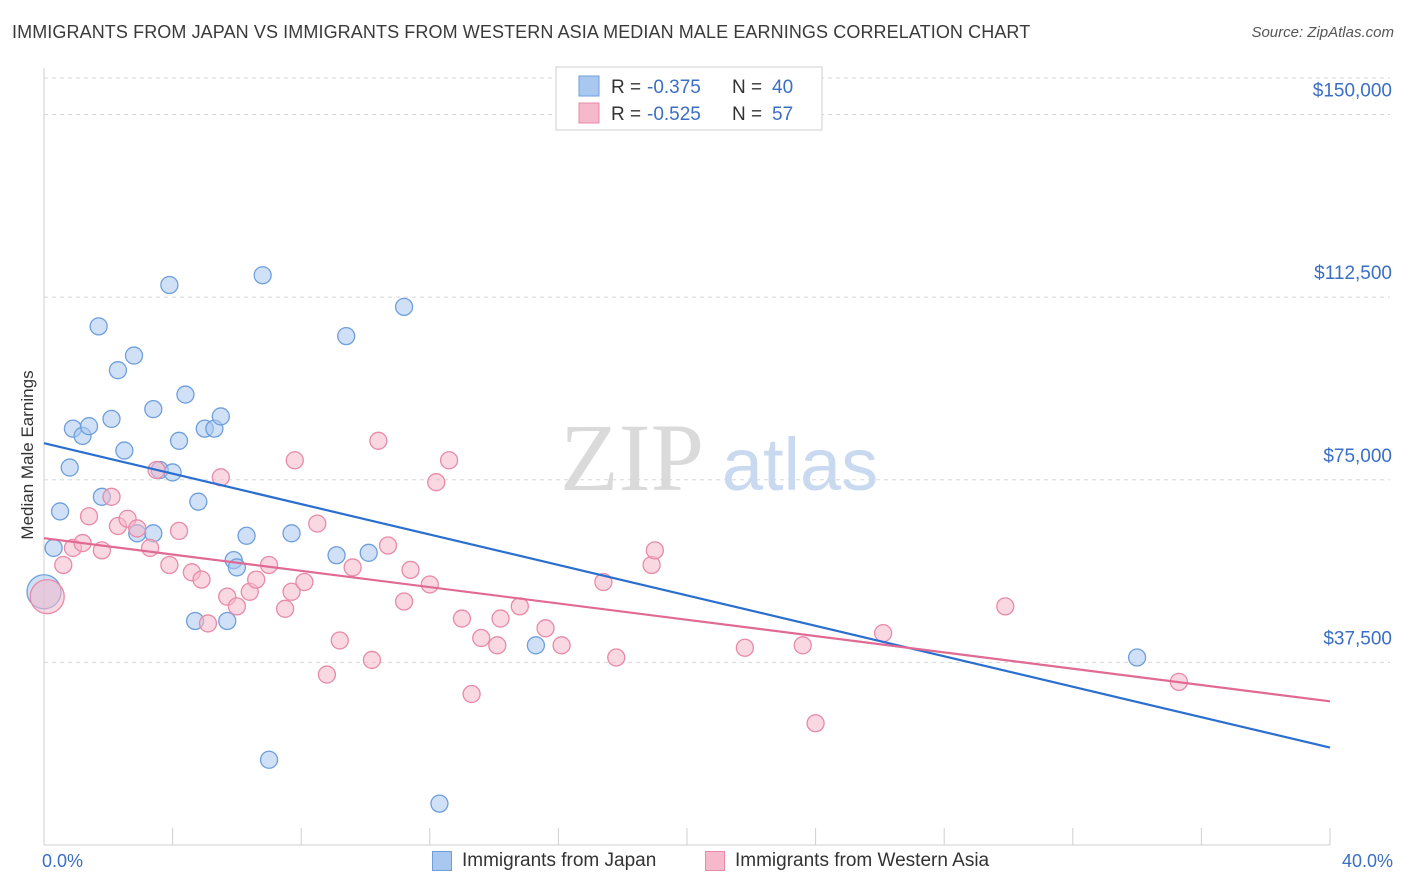  What do you see at coordinates (749, 114) in the screenshot?
I see `legend-n-label-2: N =` at bounding box center [749, 114].